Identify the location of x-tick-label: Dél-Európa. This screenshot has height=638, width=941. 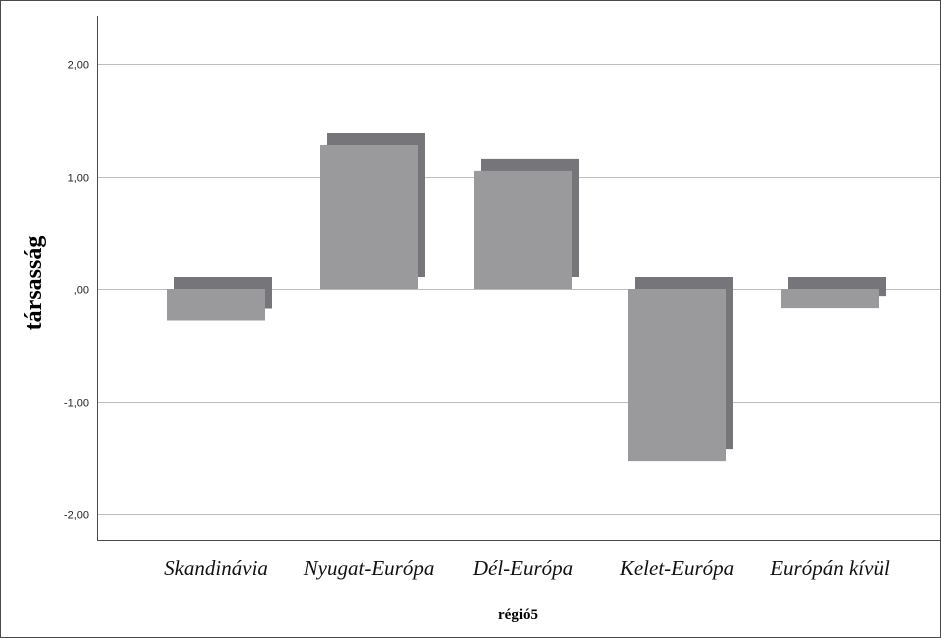
(522, 568).